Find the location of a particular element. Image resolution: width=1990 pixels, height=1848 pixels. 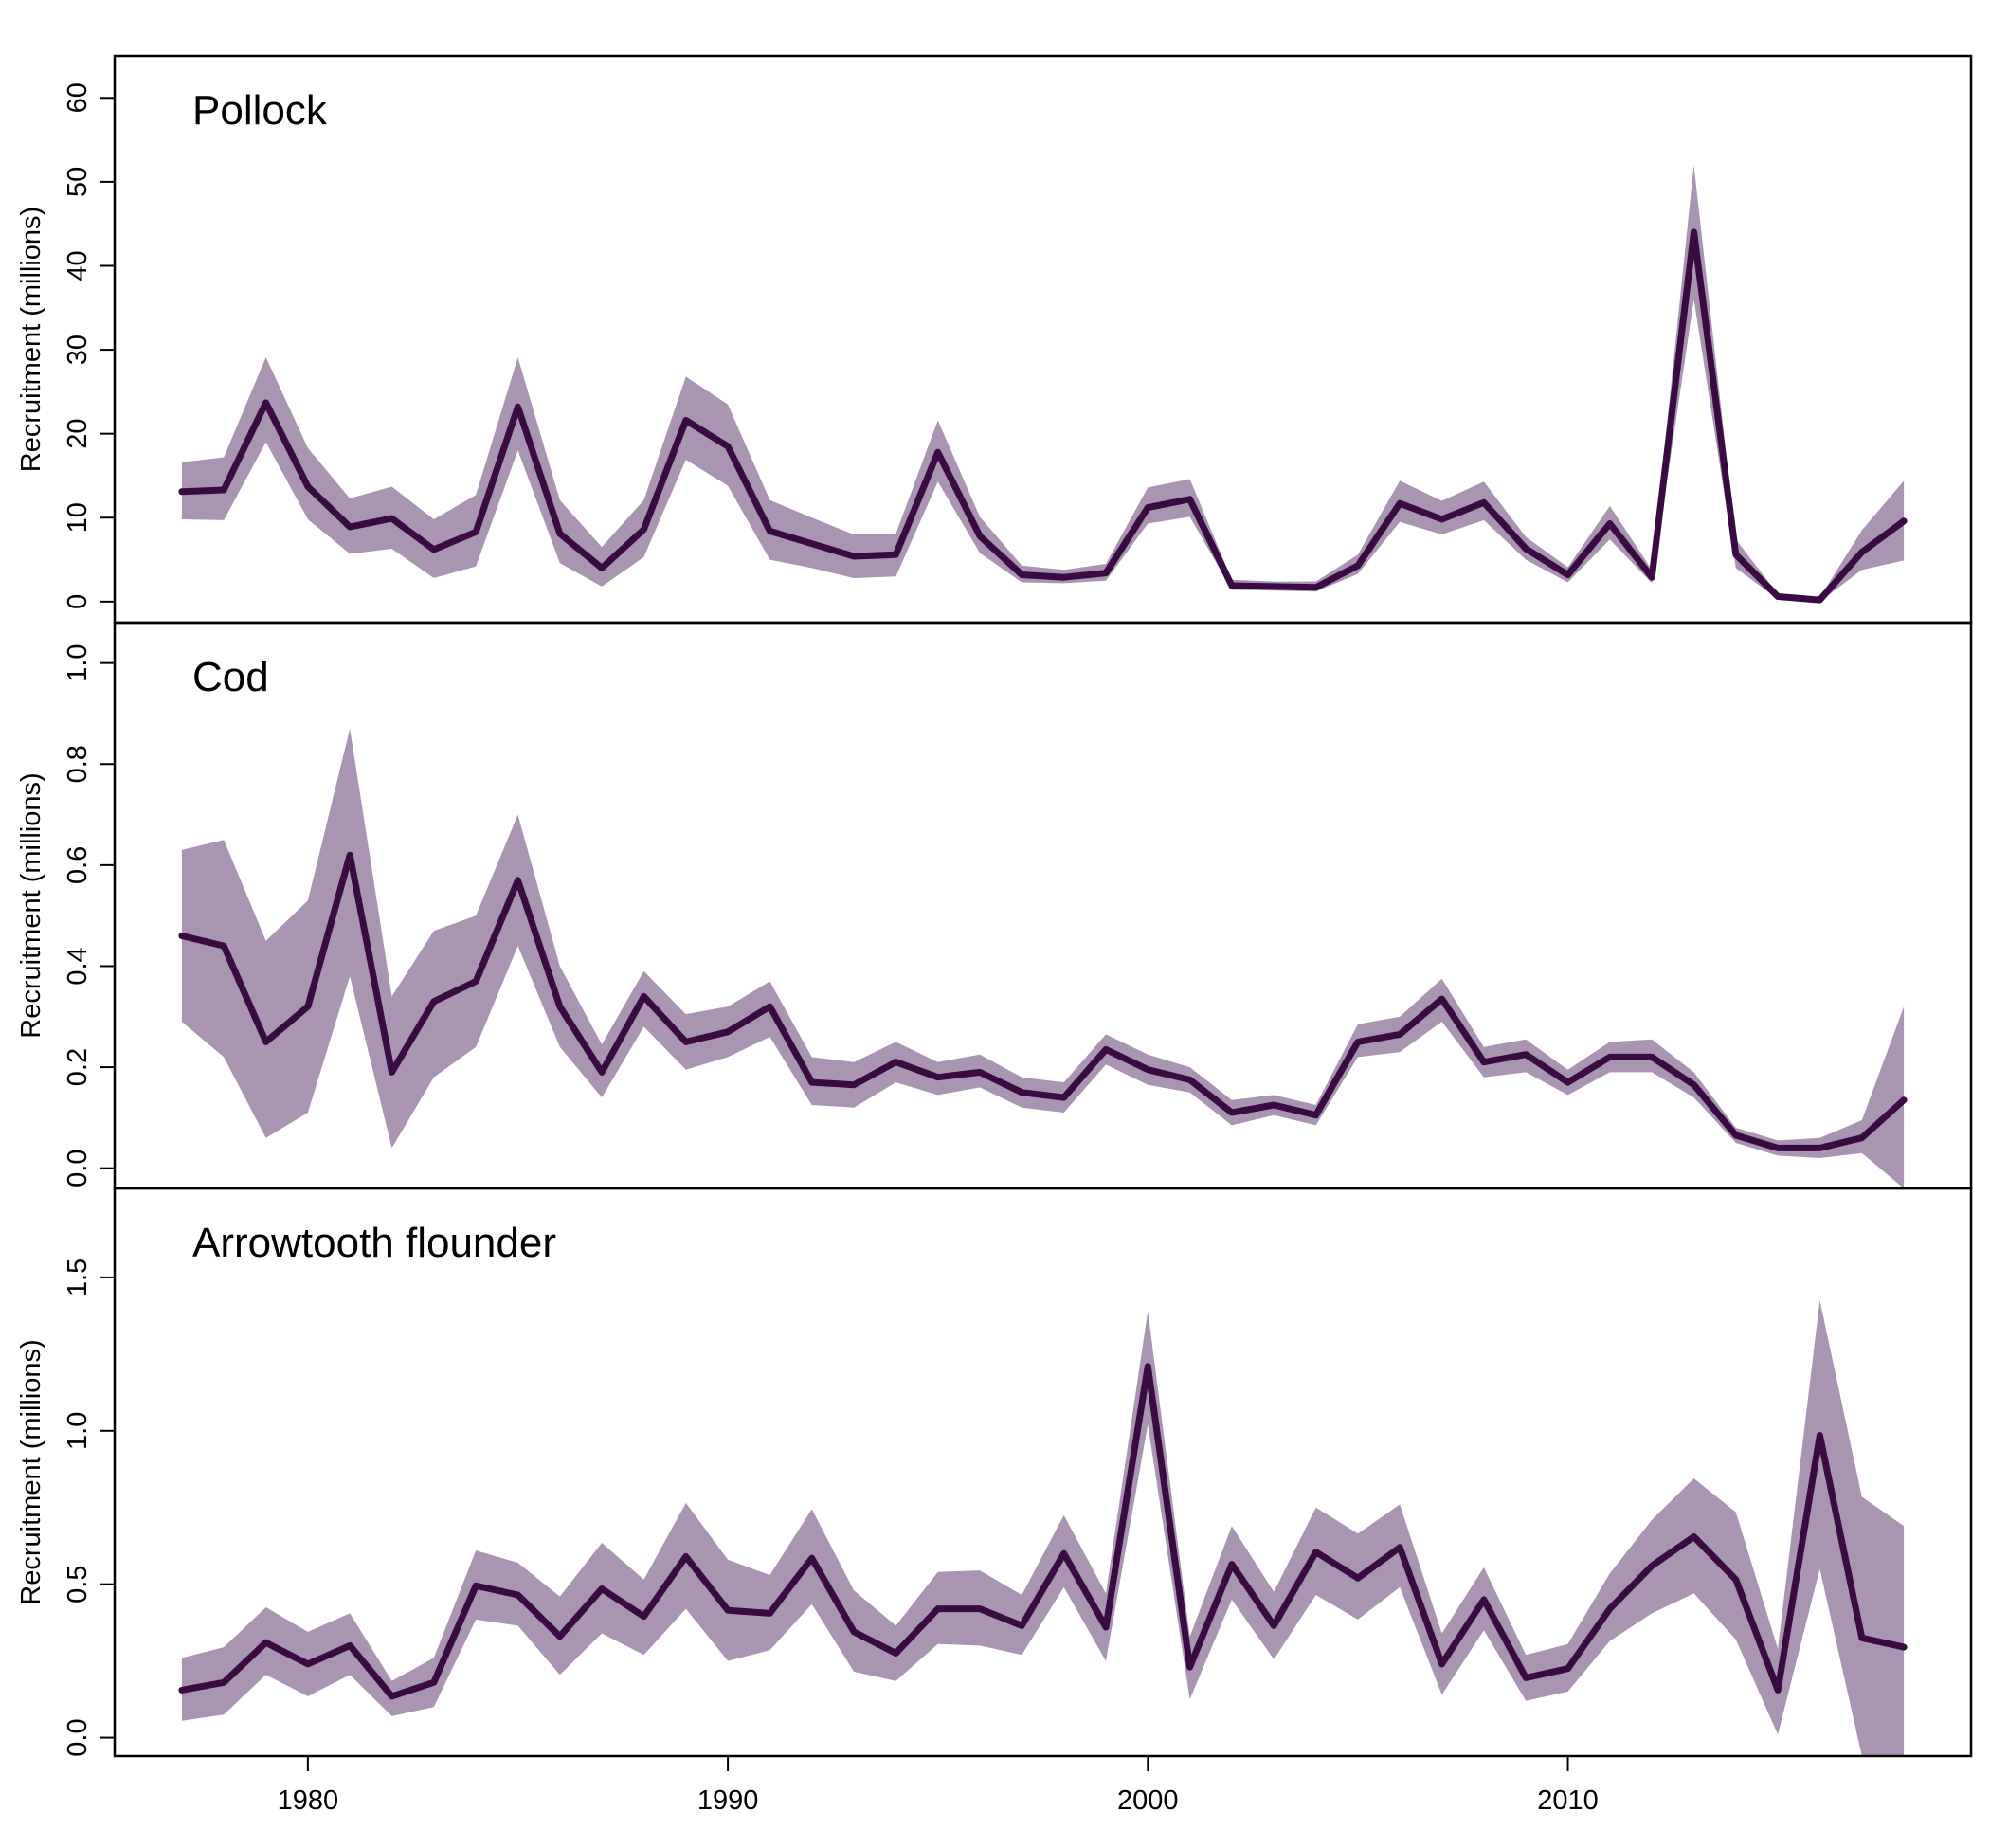

recruitment-line is located at coordinates (1043, 1001).